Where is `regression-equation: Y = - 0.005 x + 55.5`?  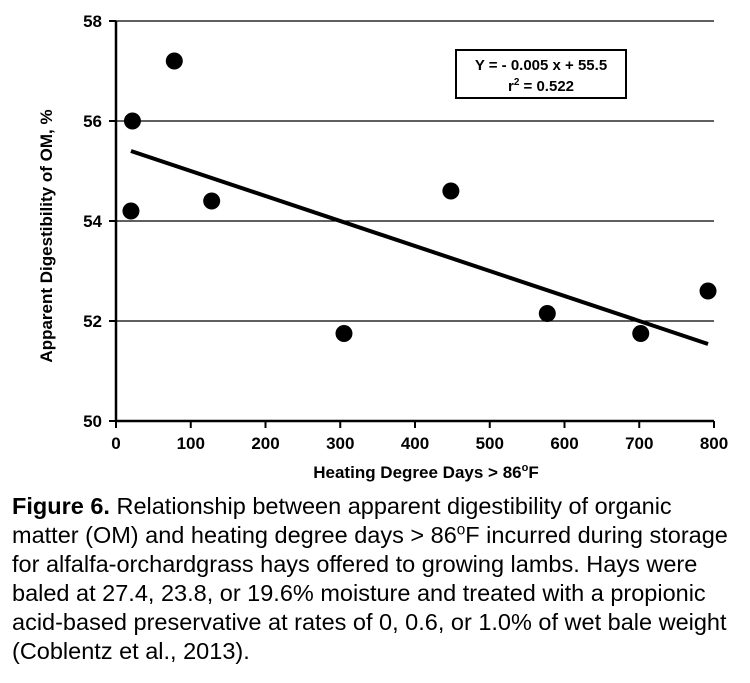
regression-equation: Y = - 0.005 x + 55.5 is located at coordinates (541, 65).